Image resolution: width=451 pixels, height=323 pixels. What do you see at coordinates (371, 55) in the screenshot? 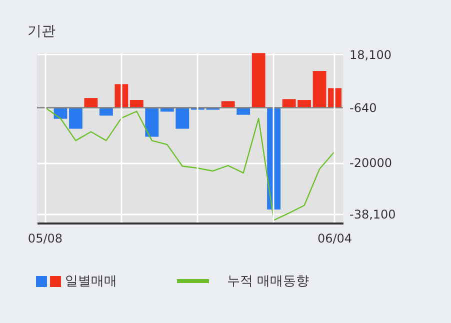
I see `y-tick-label: 18,100` at bounding box center [371, 55].